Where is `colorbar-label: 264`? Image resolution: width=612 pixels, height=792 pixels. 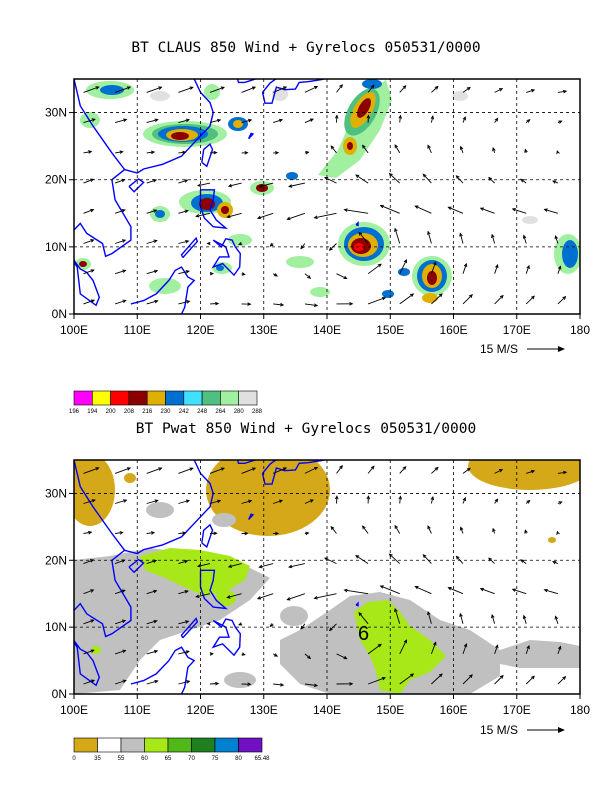
colorbar-label: 264 is located at coordinates (220, 412).